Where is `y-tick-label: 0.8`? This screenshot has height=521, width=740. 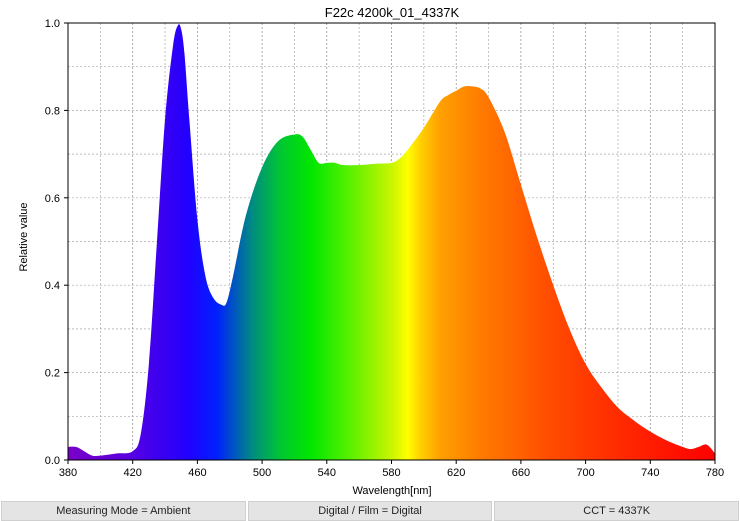 y-tick-label: 0.8 is located at coordinates (52, 111).